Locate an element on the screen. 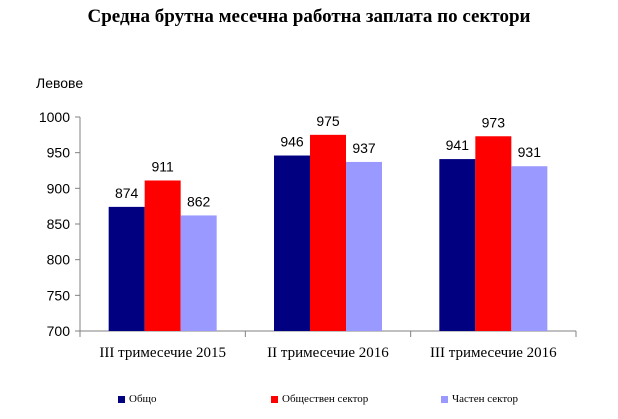 This screenshot has width=618, height=419. legend-item-public: Обществен сектор is located at coordinates (319, 399).